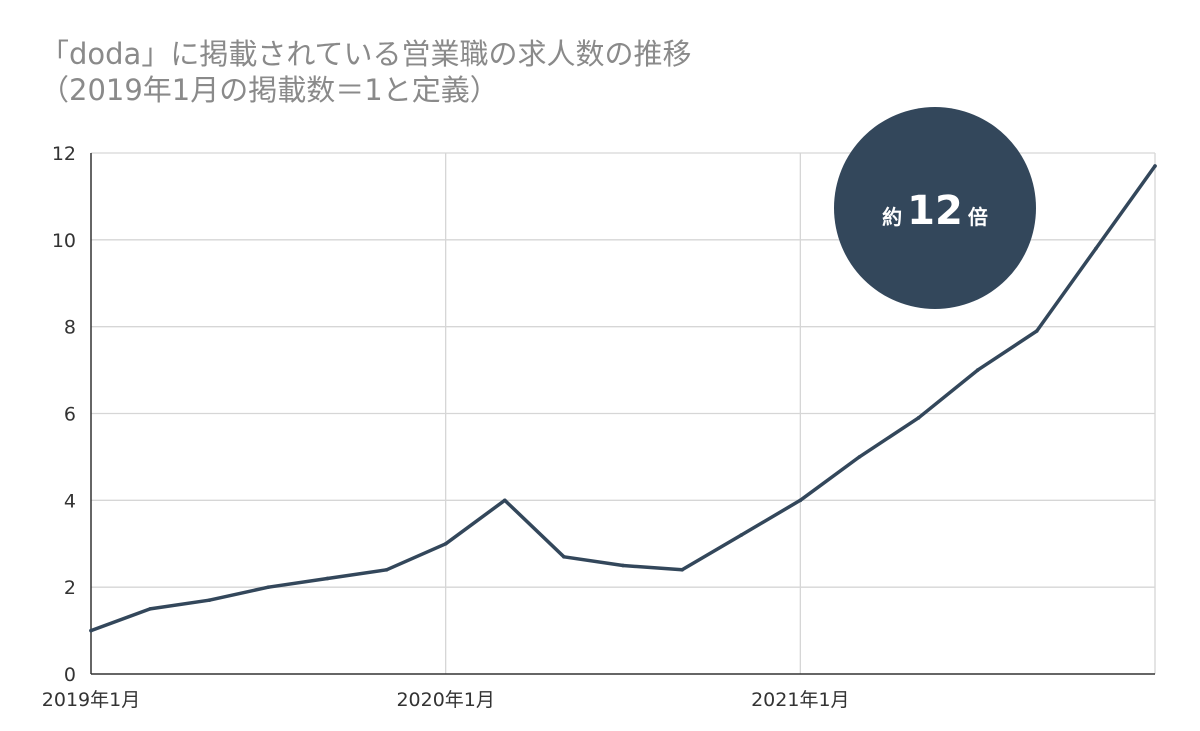  I want to click on x-tick-label-0: 2019年1月, so click(91, 700).